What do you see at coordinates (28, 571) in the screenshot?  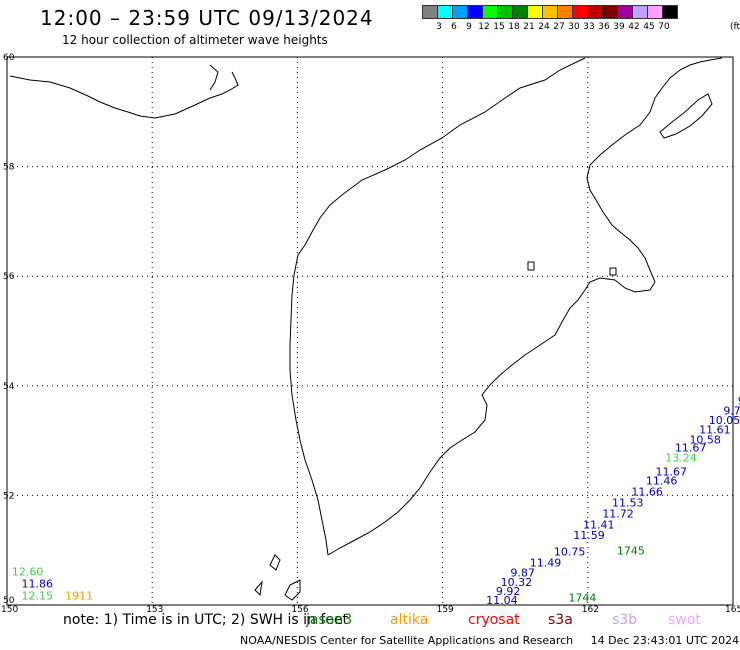 I see `swh-observation: 12.60` at bounding box center [28, 571].